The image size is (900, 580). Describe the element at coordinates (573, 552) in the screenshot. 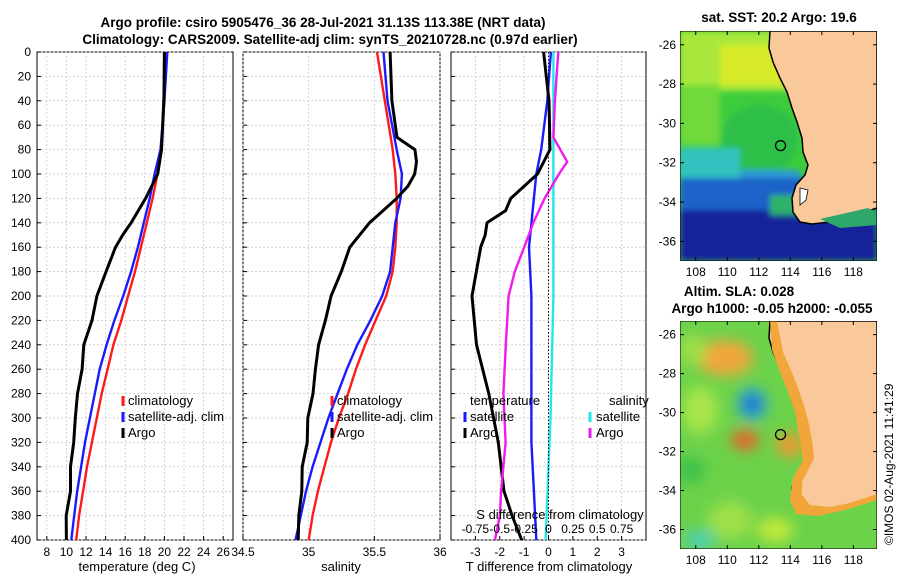

I see `x-tick-label: 1` at that location.